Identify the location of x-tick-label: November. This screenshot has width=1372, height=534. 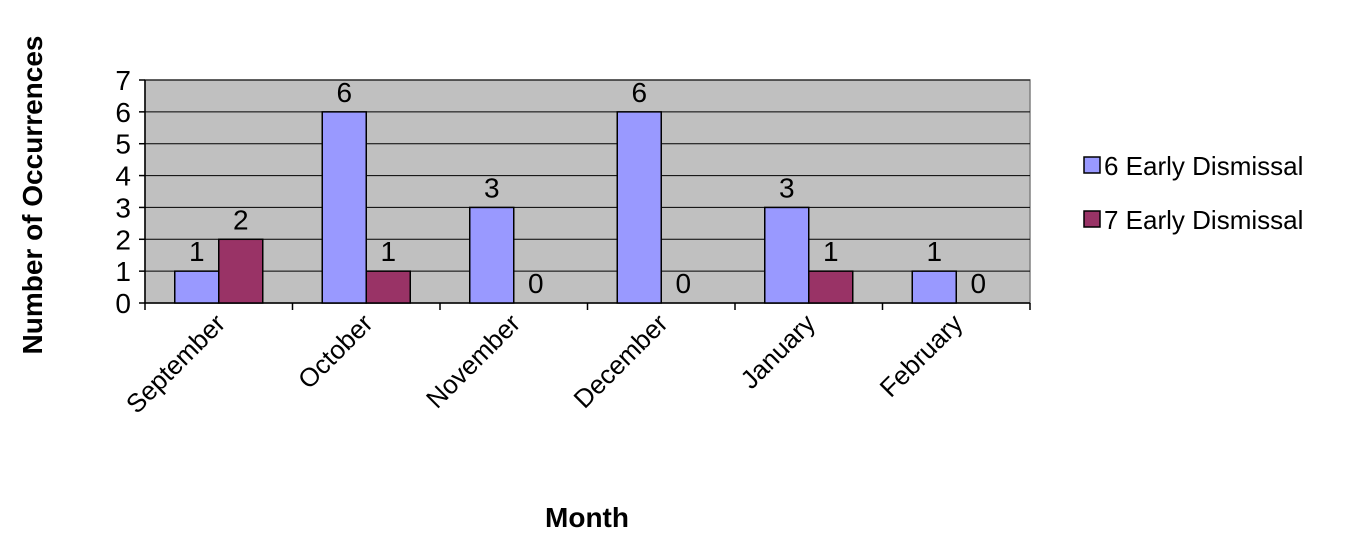
(473, 361).